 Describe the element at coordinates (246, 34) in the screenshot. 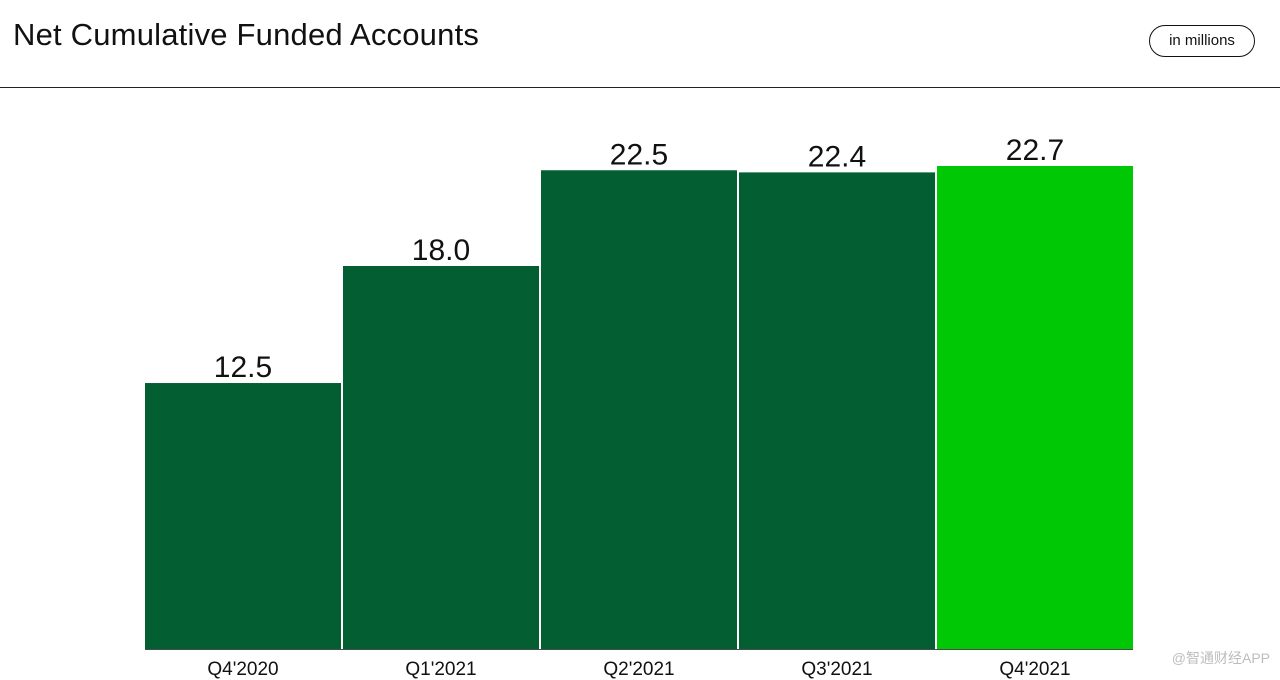

I see `page-title: Net Cumulative Funded Accounts` at that location.